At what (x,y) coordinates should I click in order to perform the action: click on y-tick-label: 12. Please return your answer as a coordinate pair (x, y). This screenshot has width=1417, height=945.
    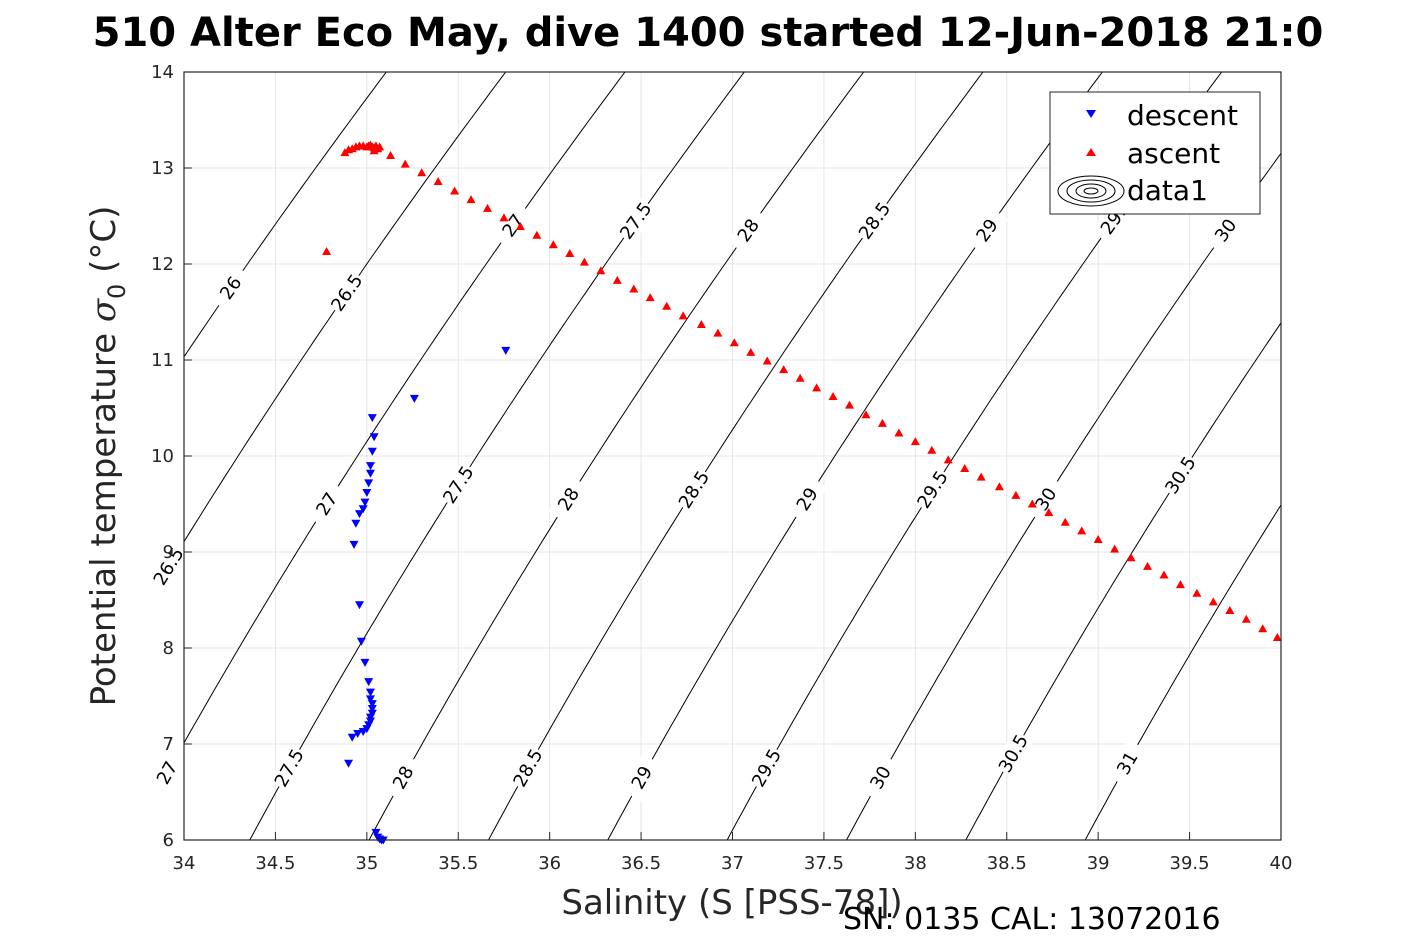
    Looking at the image, I should click on (162, 264).